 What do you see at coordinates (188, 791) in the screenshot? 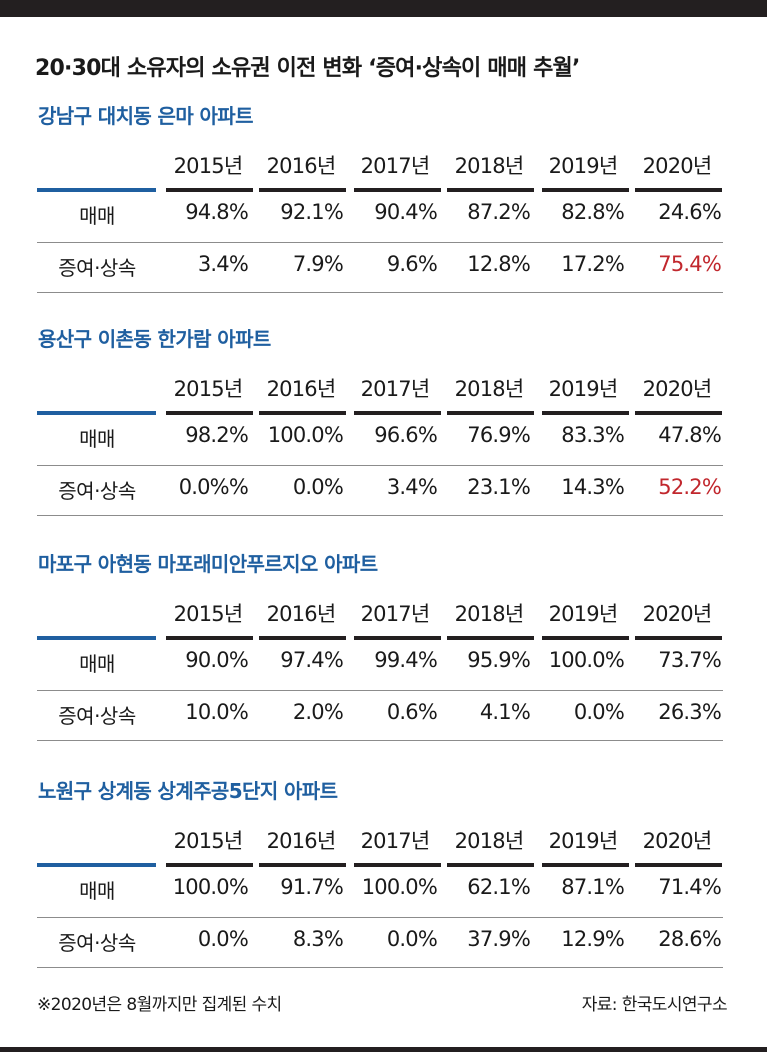
I see `table-title: 노원구 상계동 상계주공5단지 아파트` at bounding box center [188, 791].